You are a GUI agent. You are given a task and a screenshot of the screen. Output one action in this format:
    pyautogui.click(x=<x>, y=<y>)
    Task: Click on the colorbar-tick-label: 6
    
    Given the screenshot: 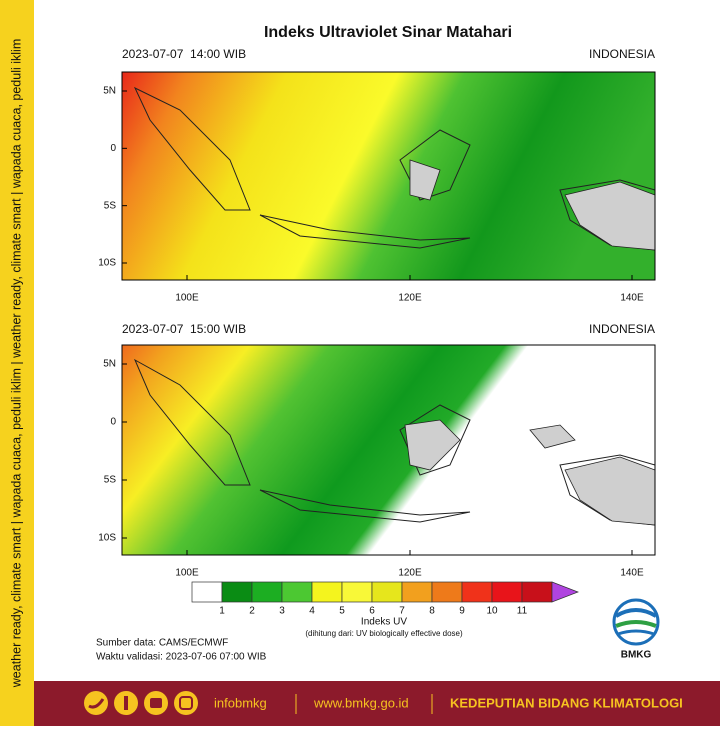 What is the action you would take?
    pyautogui.click(x=372, y=611)
    